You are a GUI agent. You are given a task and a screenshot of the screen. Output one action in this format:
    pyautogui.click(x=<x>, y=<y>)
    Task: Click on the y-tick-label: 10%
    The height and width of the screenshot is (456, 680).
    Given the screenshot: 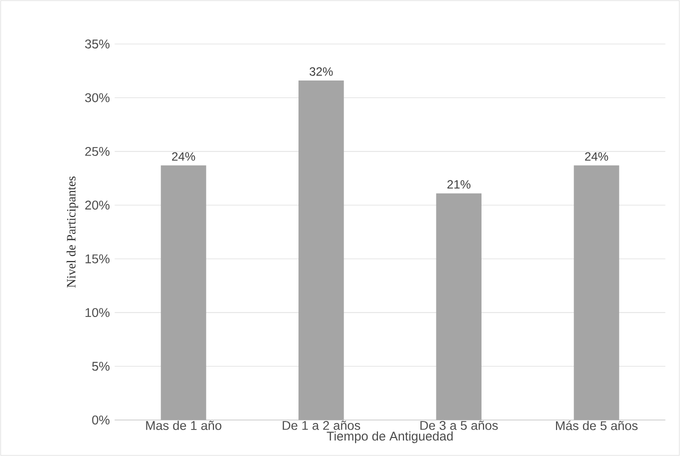 What is the action you would take?
    pyautogui.click(x=98, y=313)
    